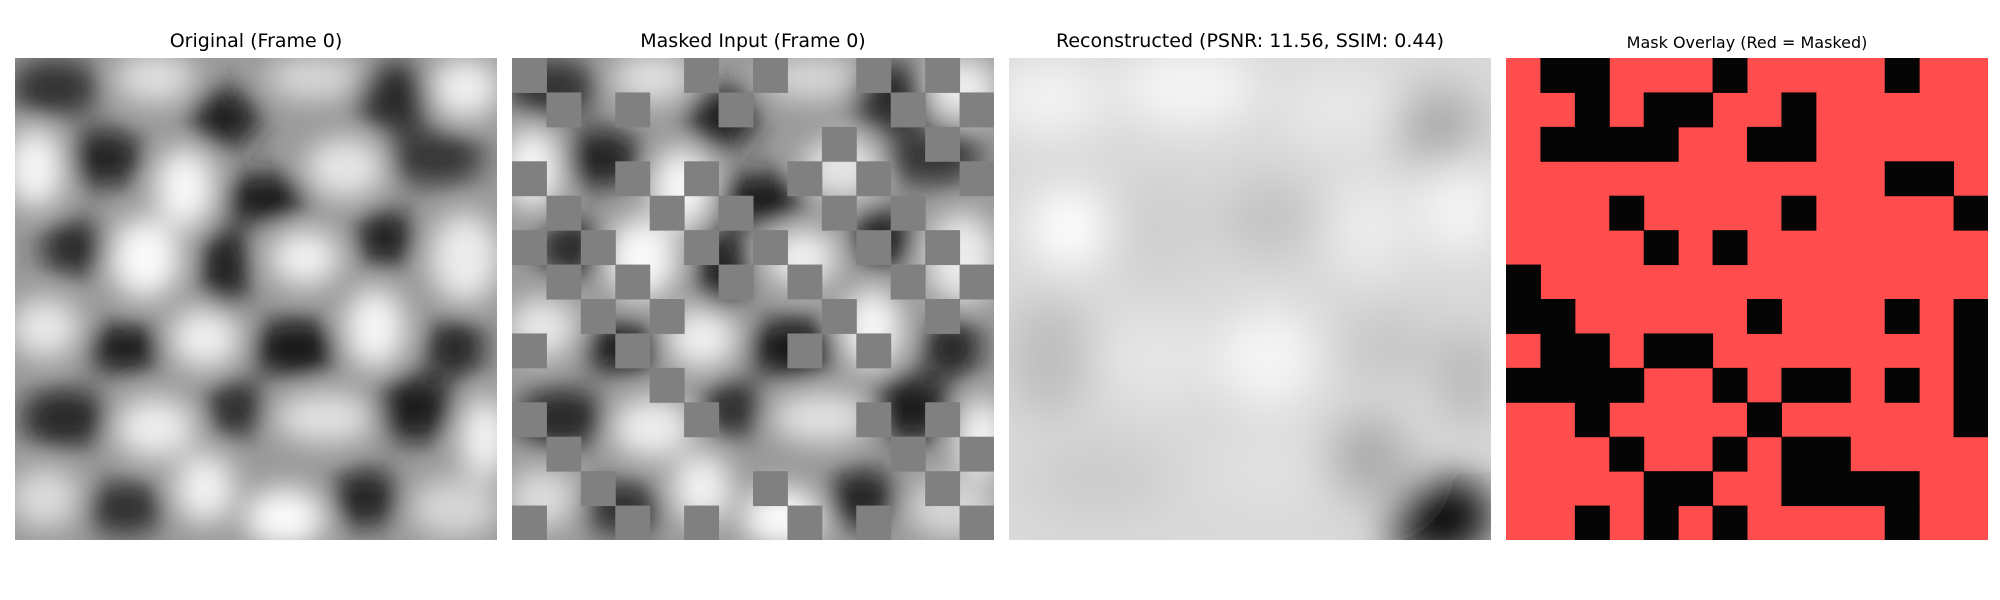  I want to click on panel-title-mask-overlay: Mask Overlay (Red = Masked), so click(1747, 42).